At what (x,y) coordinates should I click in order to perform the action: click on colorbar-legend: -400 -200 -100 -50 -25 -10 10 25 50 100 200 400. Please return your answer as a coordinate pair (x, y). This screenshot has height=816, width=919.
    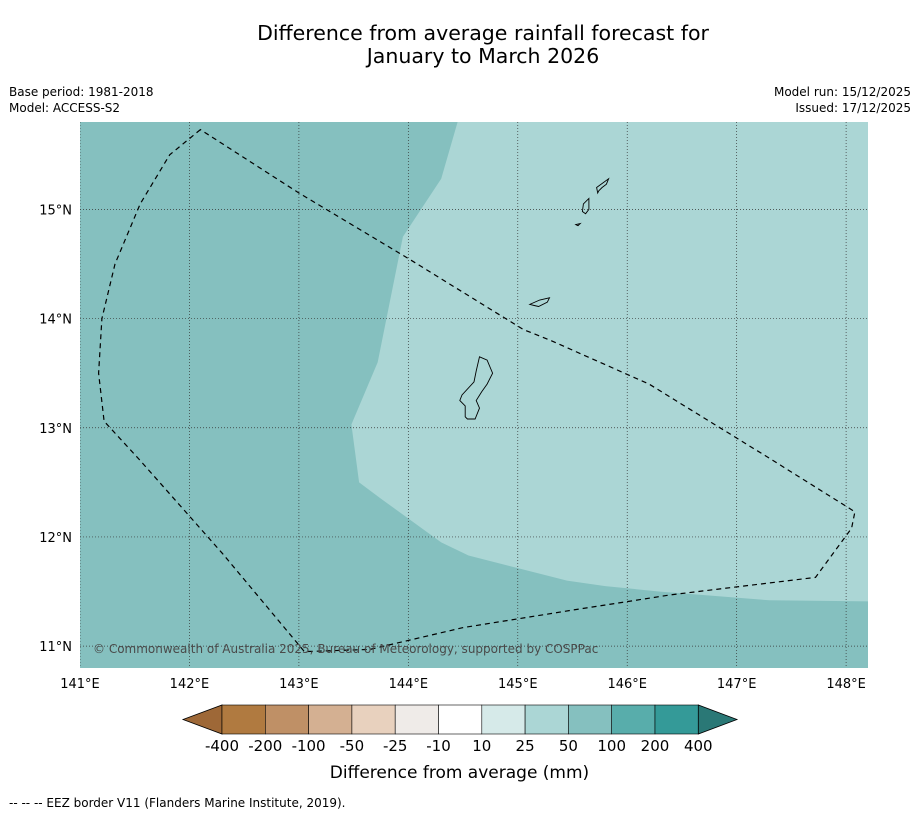
    Looking at the image, I should click on (460, 729).